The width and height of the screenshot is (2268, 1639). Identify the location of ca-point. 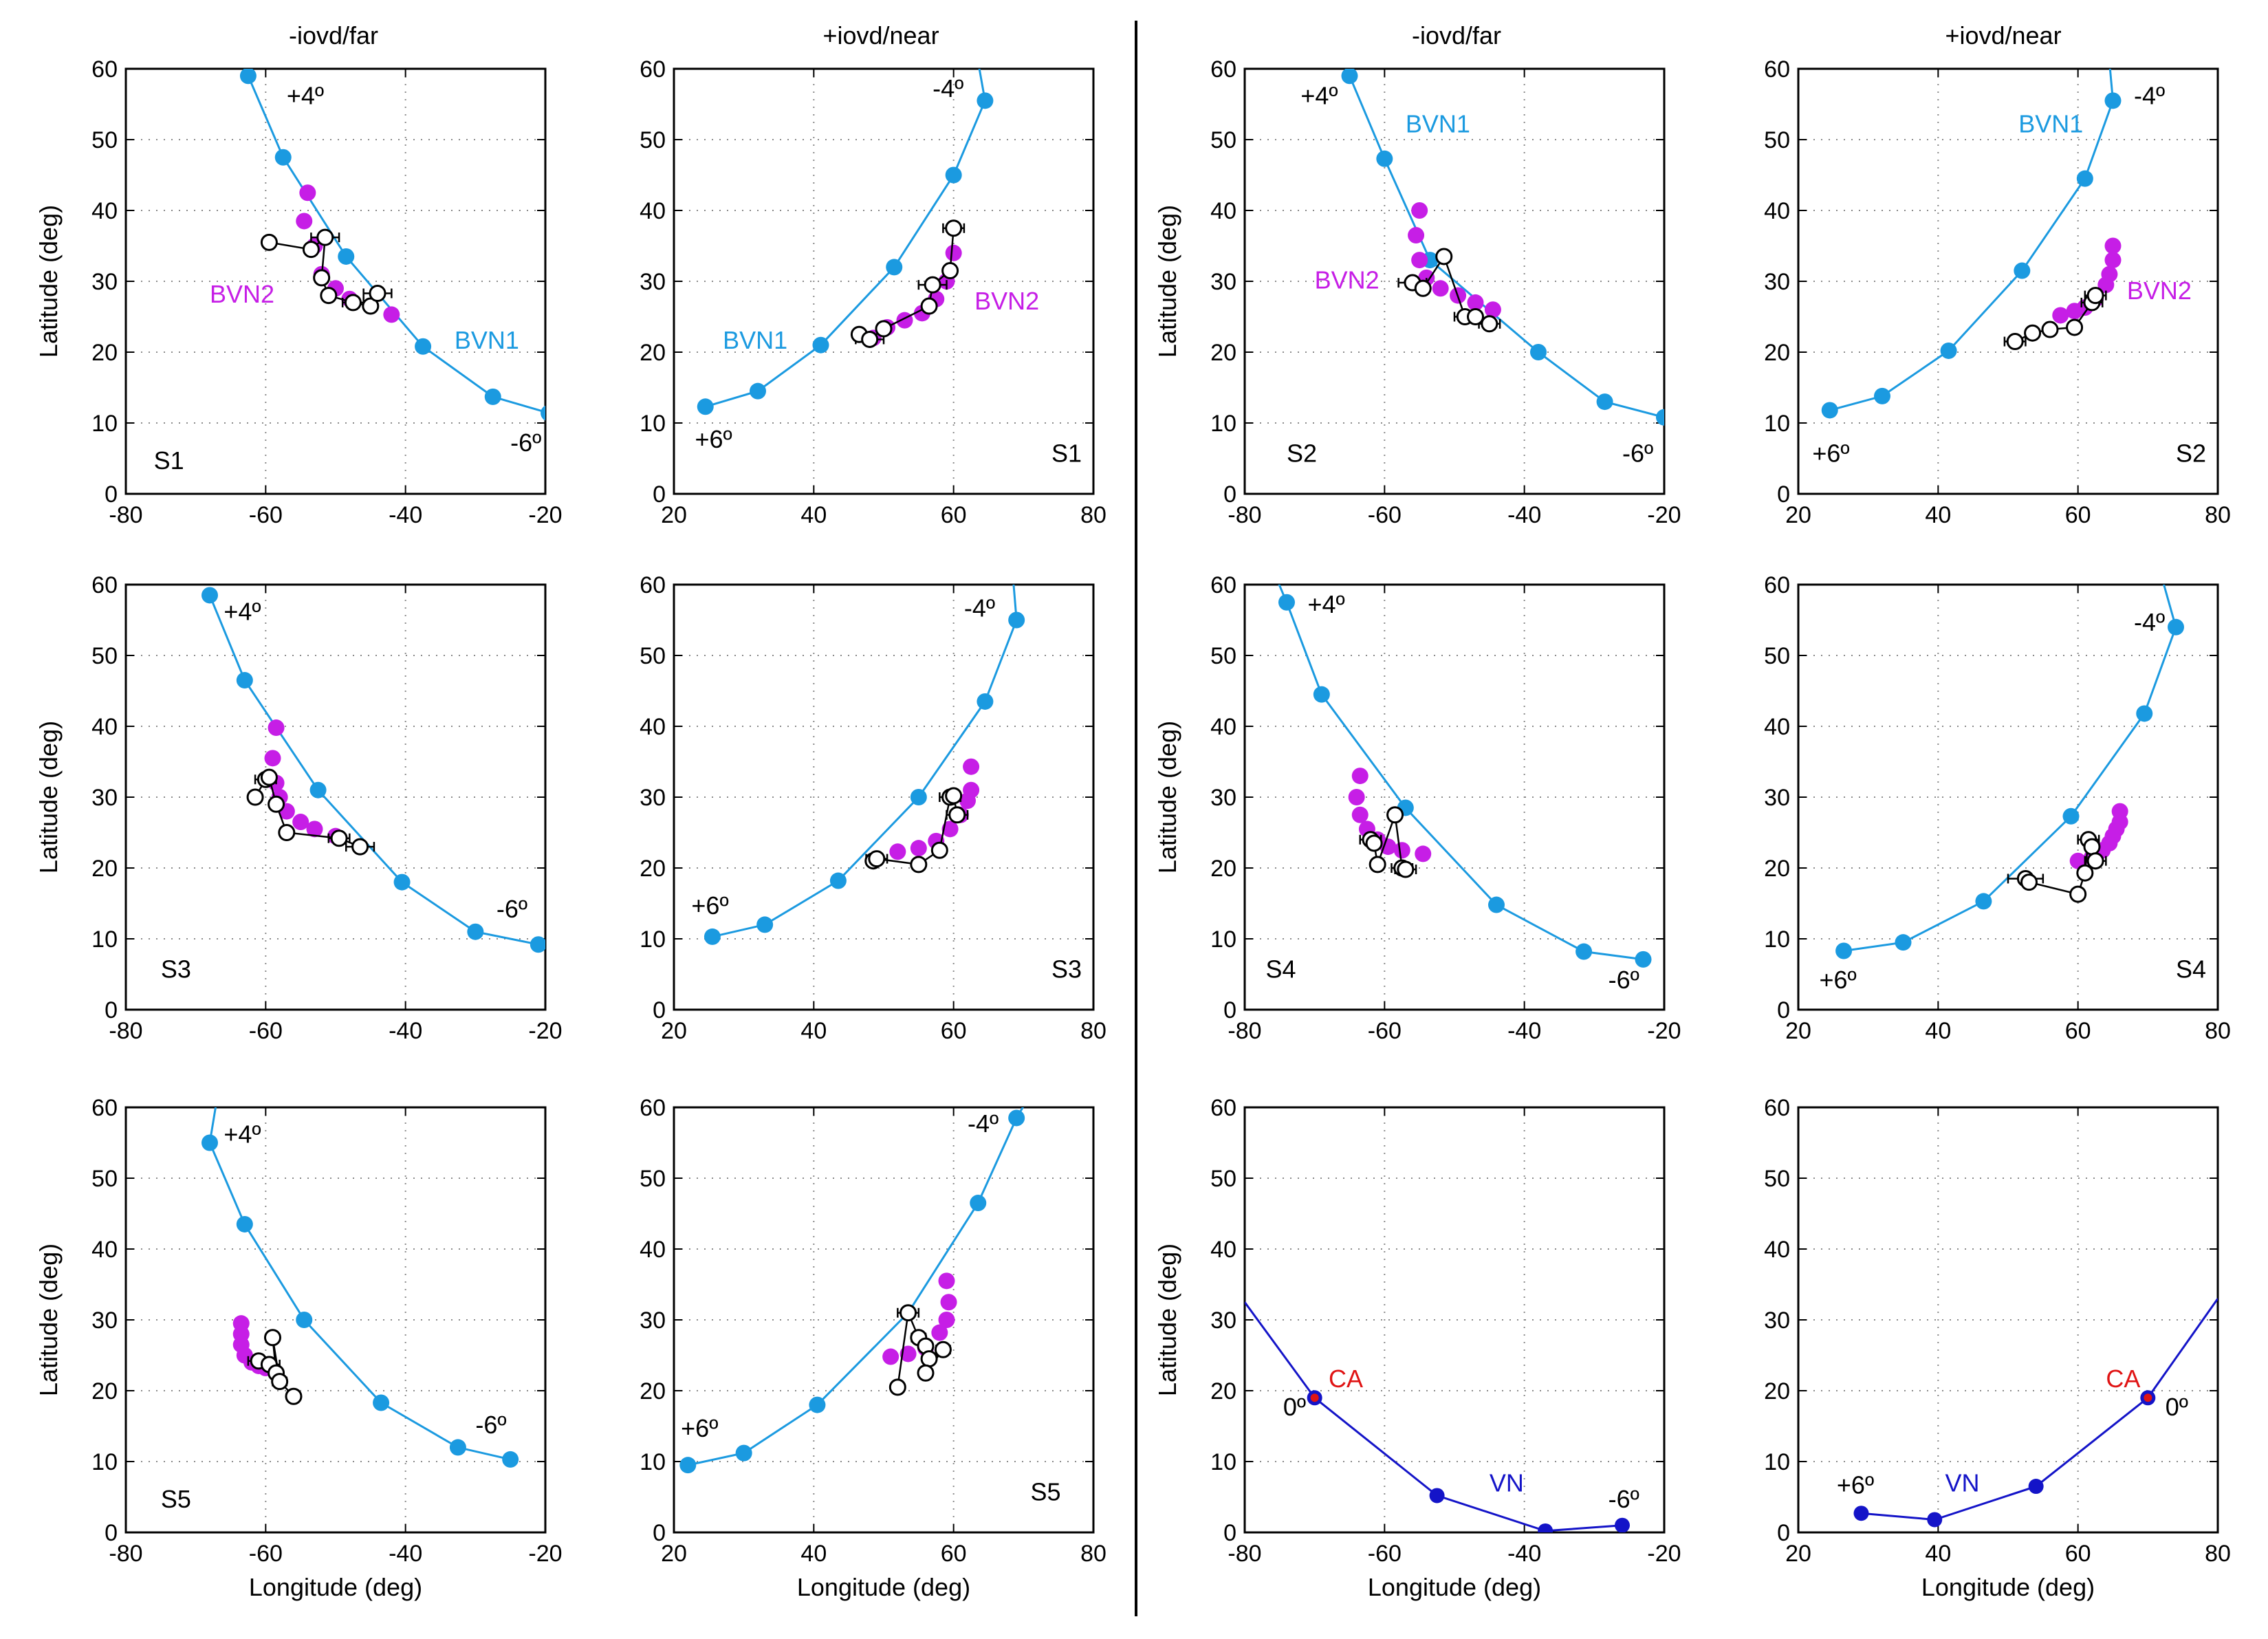
(1314, 1397).